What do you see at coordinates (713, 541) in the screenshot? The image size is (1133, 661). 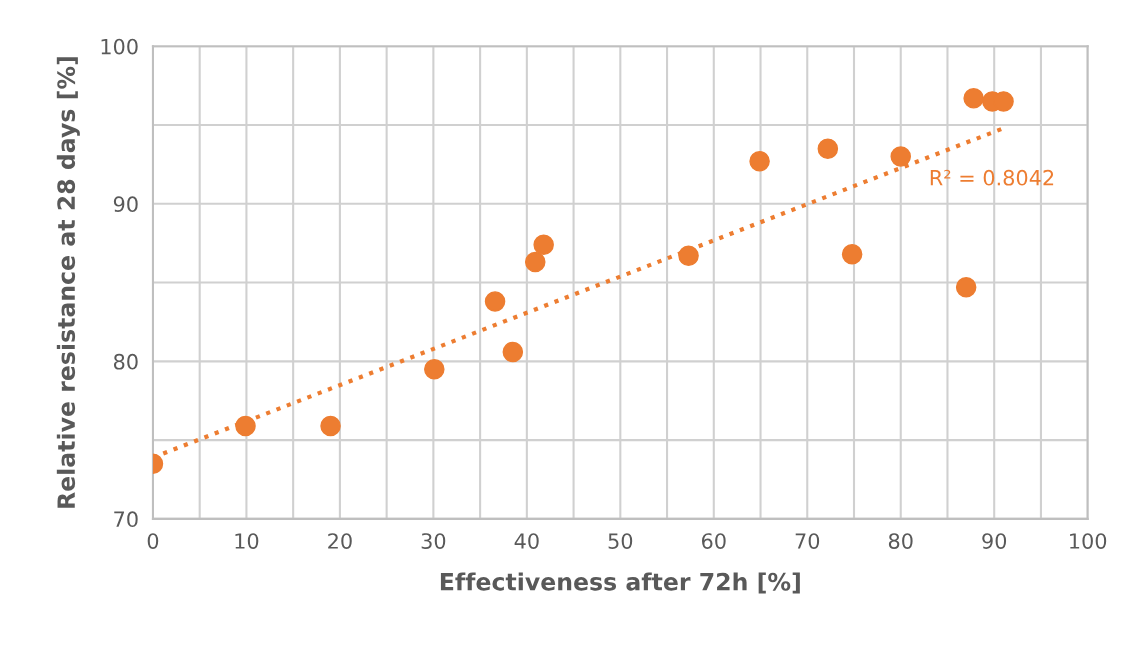 I see `x-tick-label: 60` at bounding box center [713, 541].